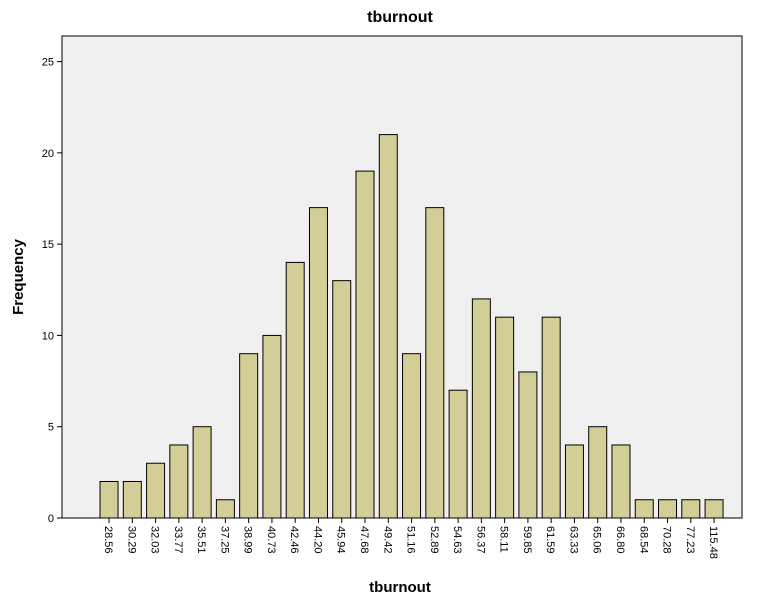 The width and height of the screenshot is (761, 599). I want to click on x-tick-label: 66.80, so click(620, 540).